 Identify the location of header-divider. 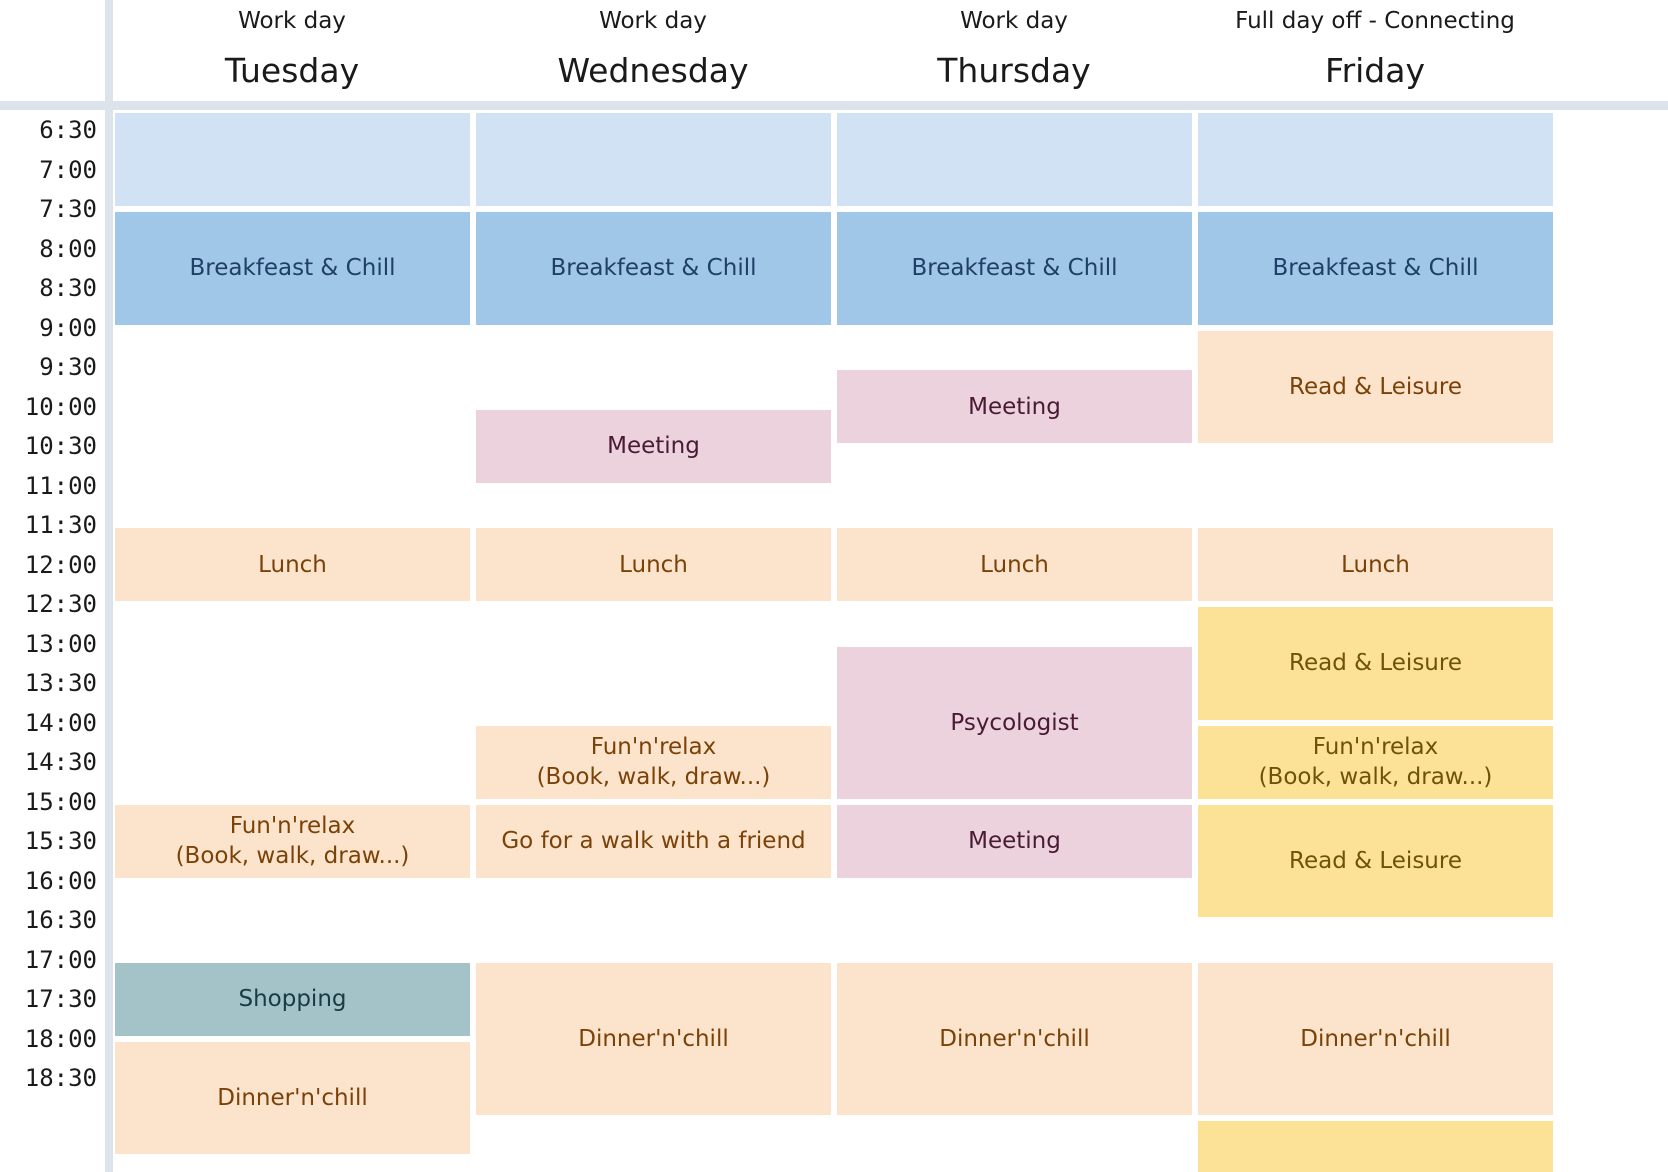
(834, 105).